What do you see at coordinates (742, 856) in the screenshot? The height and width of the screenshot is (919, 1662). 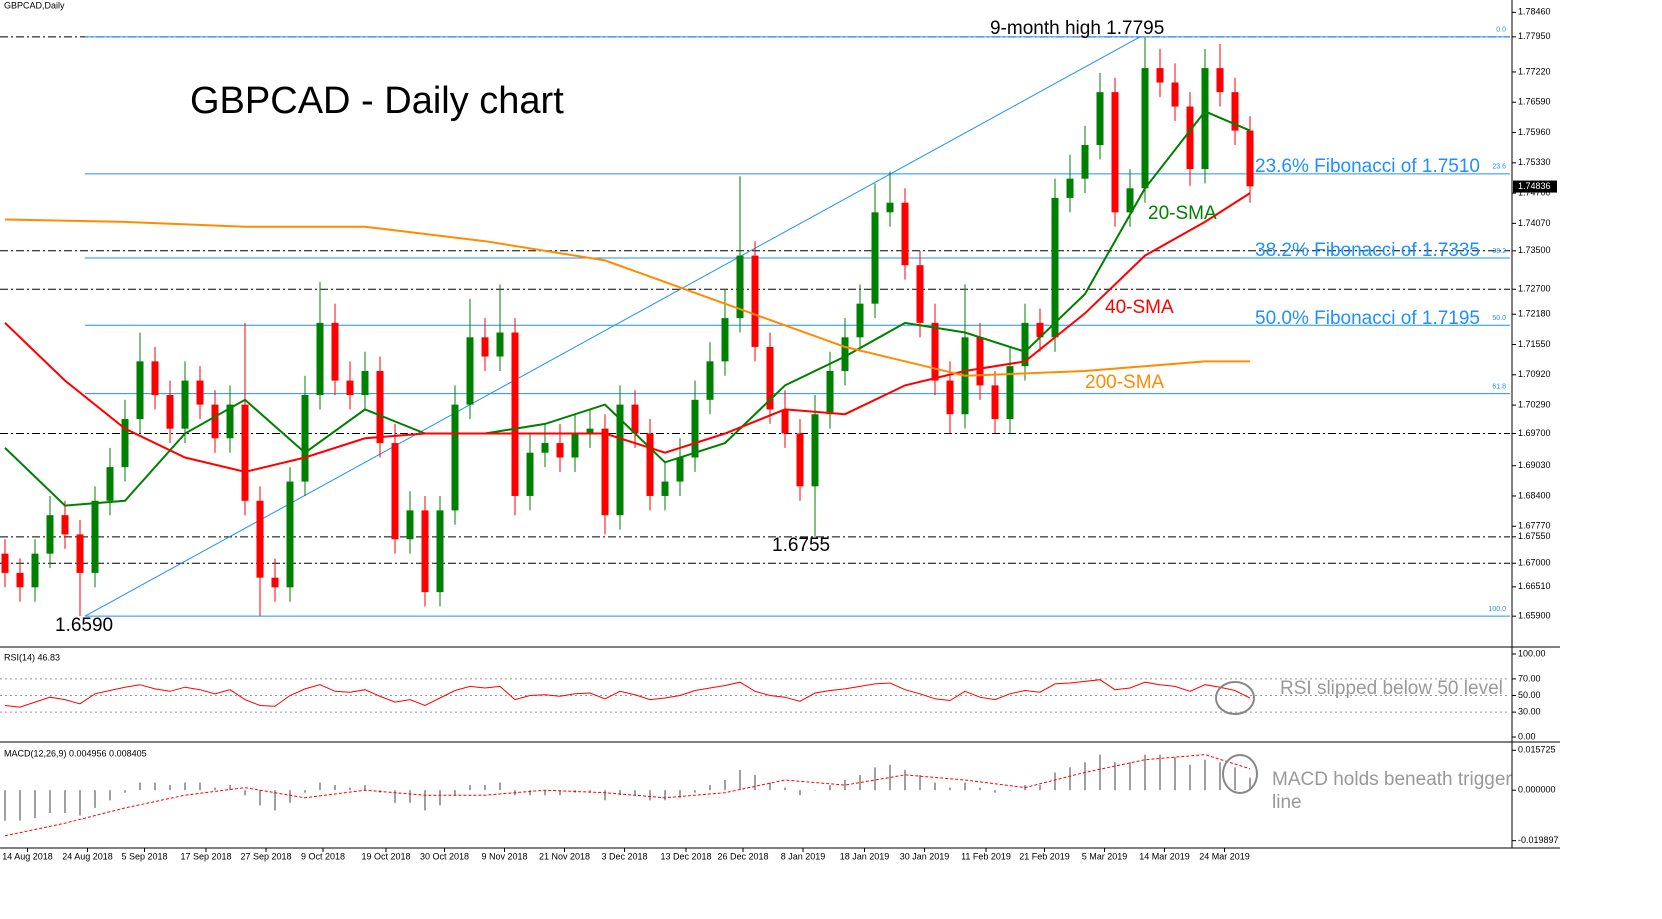 I see `x-tick-label: 26 Dec 2018` at bounding box center [742, 856].